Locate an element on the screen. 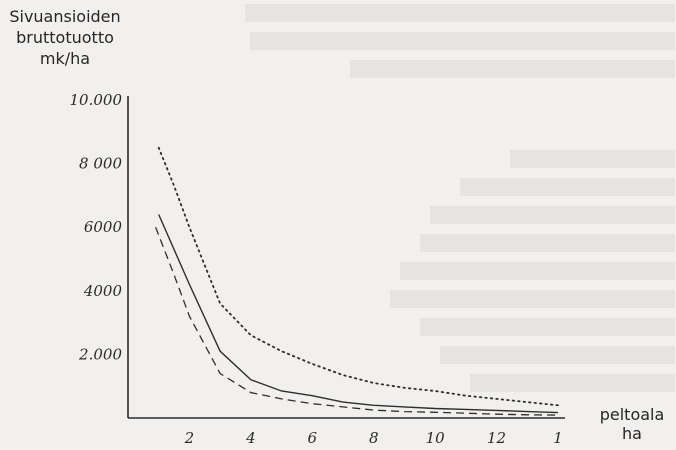 The height and width of the screenshot is (450, 676). y-tick-label: 10.000 is located at coordinates (96, 100).